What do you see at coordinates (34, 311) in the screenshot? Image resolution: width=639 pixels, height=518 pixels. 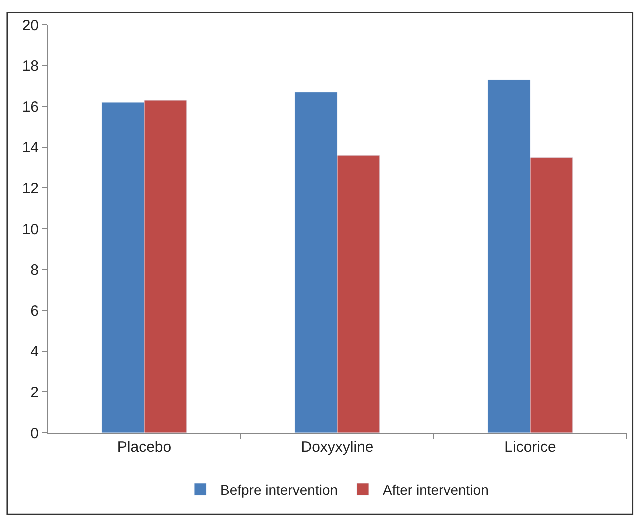 I see `y-tick-label: 6` at bounding box center [34, 311].